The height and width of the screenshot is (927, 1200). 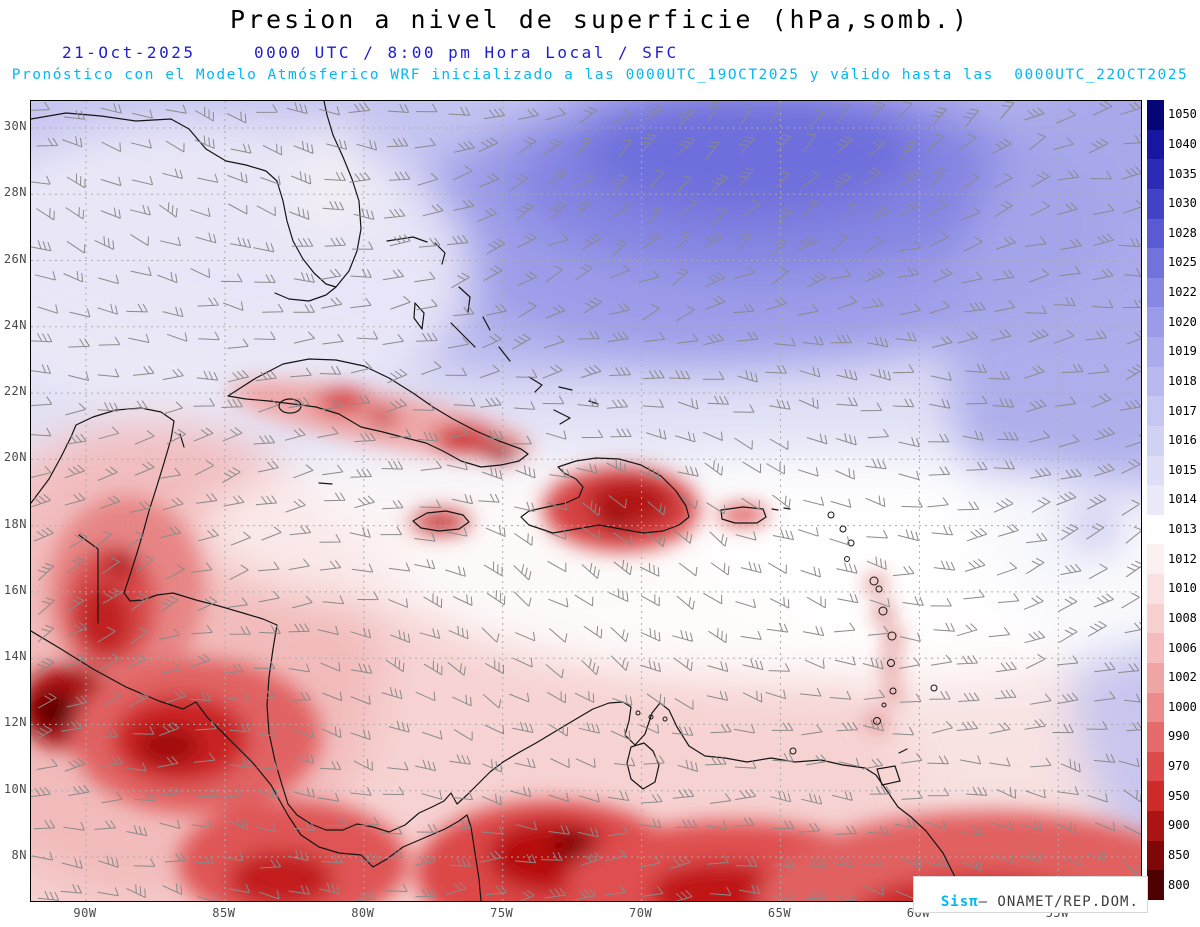 What do you see at coordinates (15, 258) in the screenshot?
I see `lat-tick-label: 26N` at bounding box center [15, 258].